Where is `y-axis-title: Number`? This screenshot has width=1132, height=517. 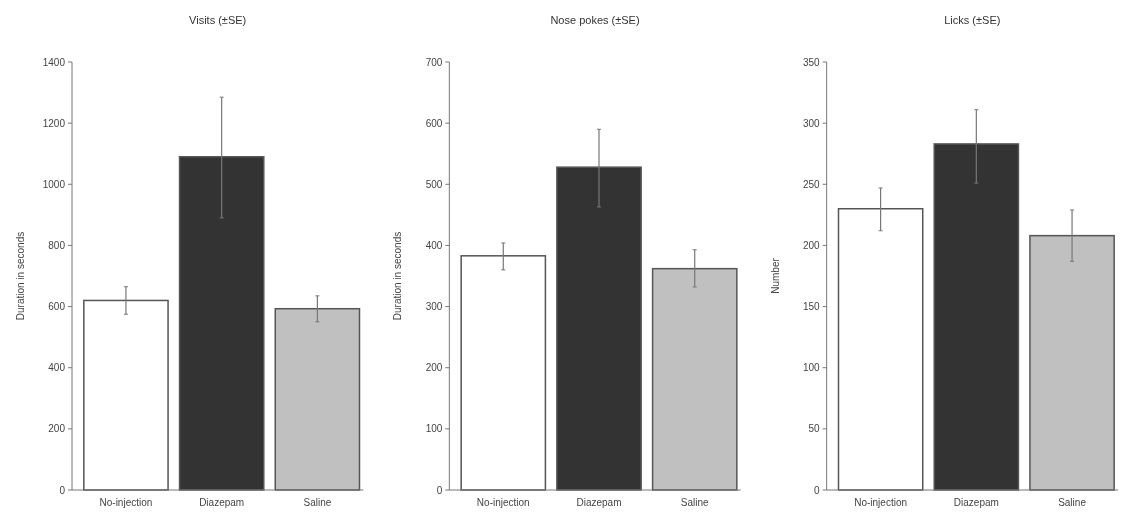
y-axis-title: Number is located at coordinates (775, 275).